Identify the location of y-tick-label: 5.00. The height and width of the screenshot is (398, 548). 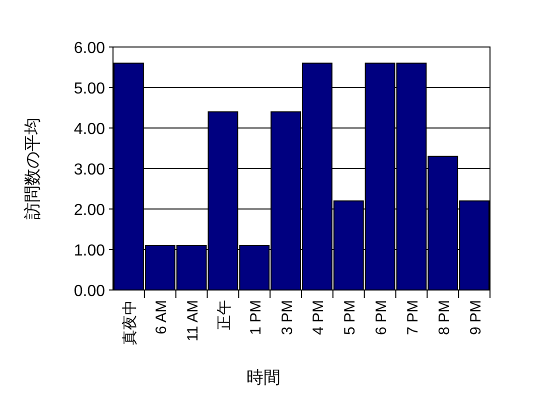
(90, 89).